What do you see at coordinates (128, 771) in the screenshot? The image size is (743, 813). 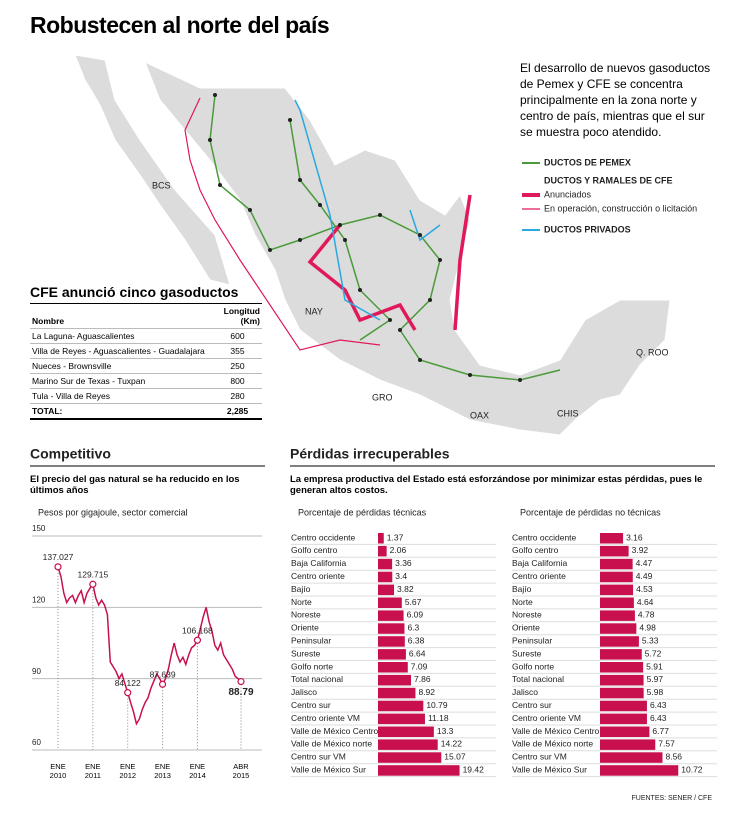 I see `x-tick-label: ENE 2012` at bounding box center [128, 771].